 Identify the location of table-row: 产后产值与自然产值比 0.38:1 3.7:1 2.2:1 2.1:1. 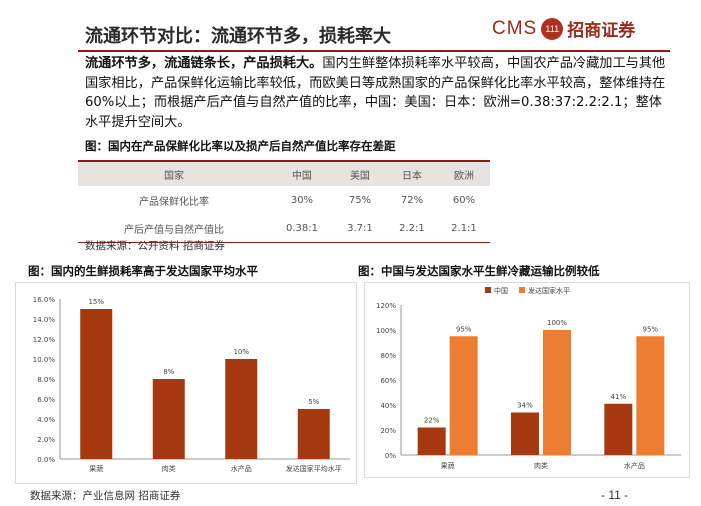
(284, 228).